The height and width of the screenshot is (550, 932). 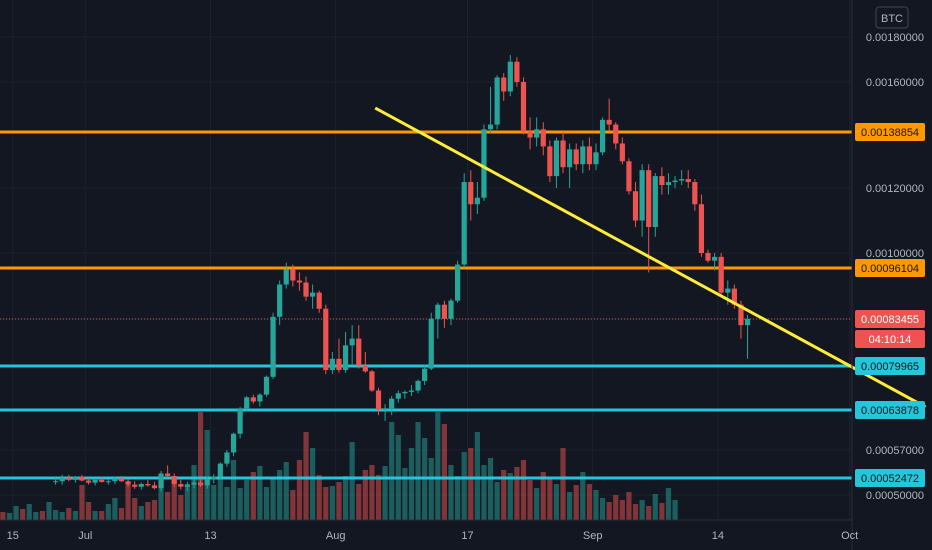 What do you see at coordinates (895, 496) in the screenshot?
I see `price-tick-label: 0.00050000` at bounding box center [895, 496].